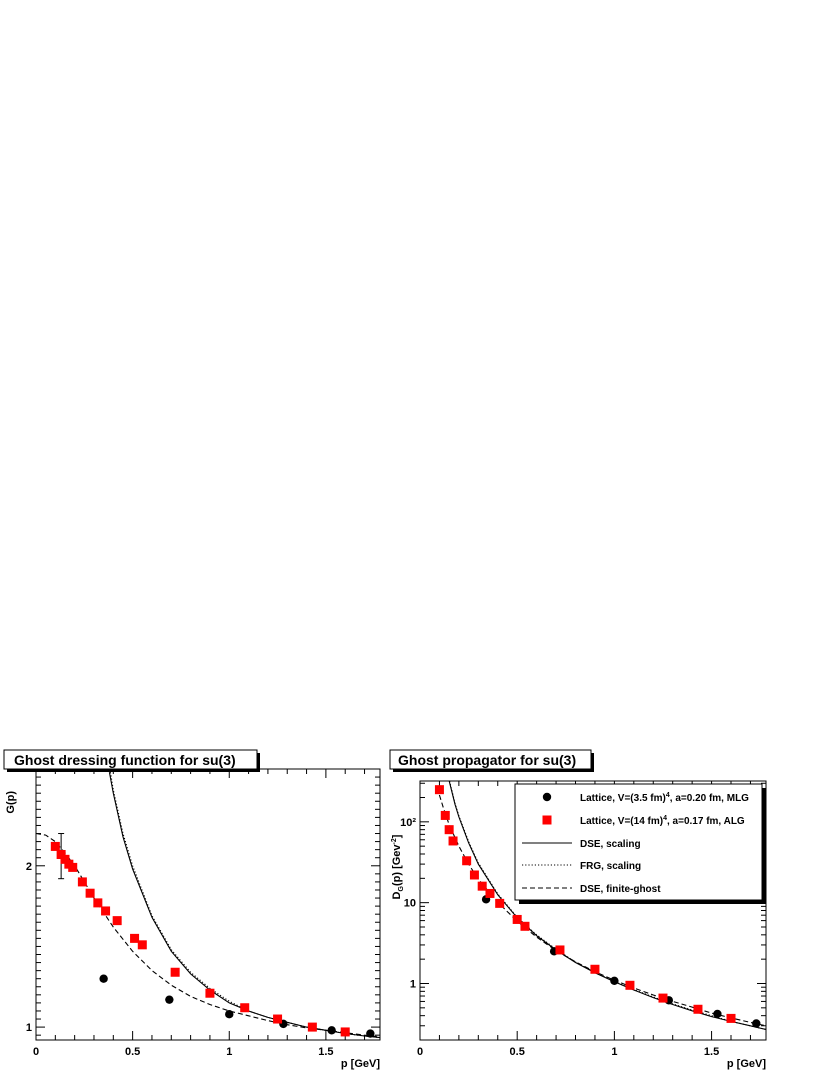  I want to click on legend-label: Lattice, V=(3.5 fm)4, a=0.20 fm, MLG, so click(664, 798).